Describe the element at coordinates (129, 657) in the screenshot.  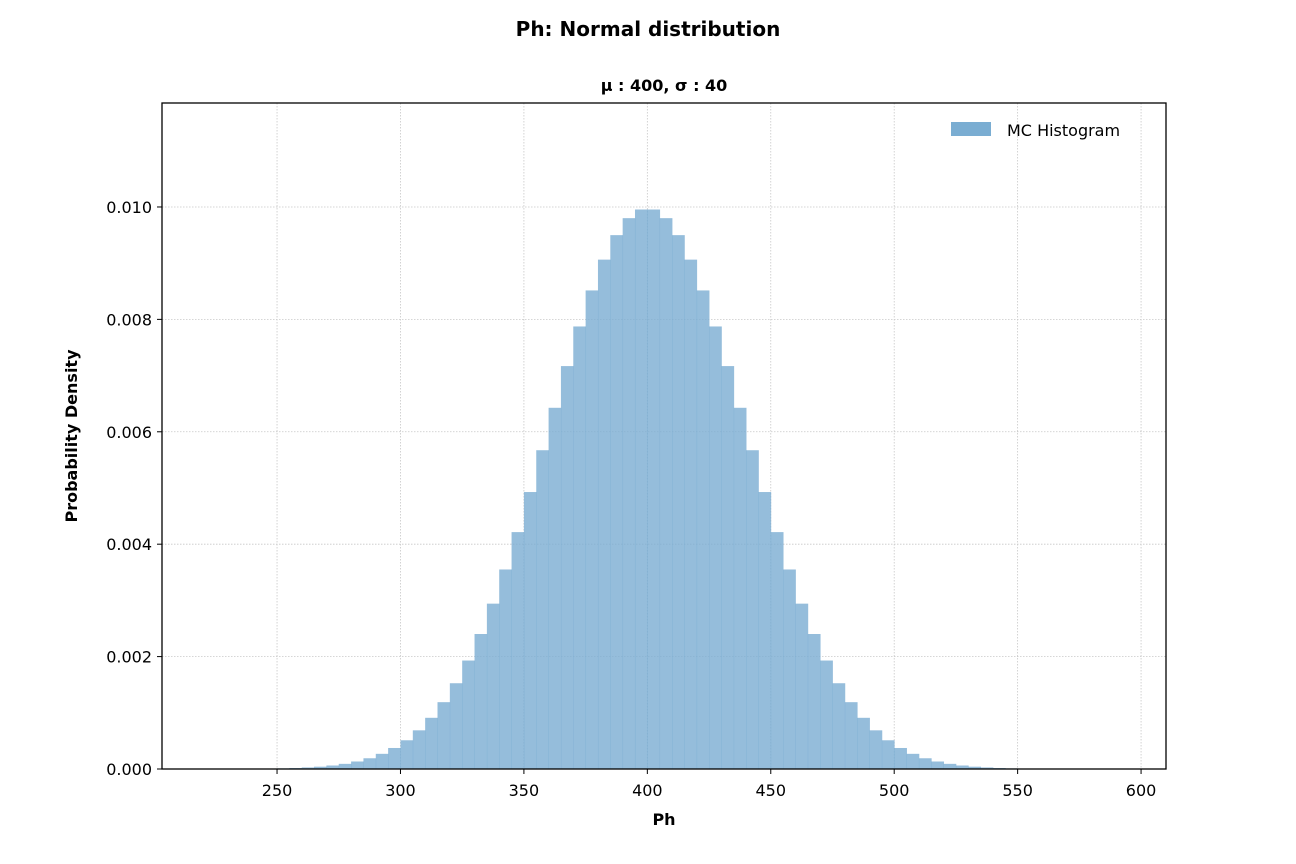
I see `y-tick-label: 0.002` at that location.